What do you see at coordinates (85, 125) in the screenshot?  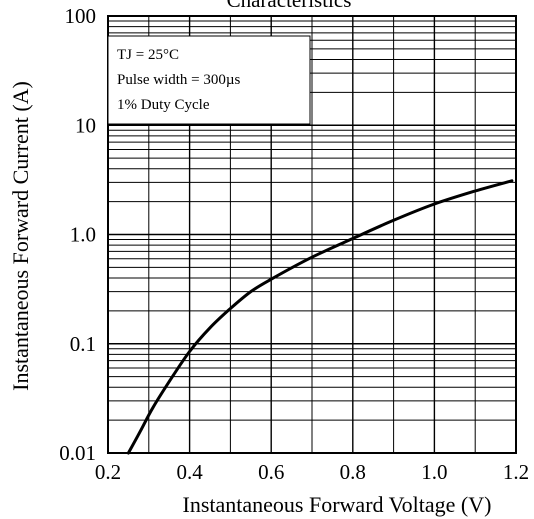 I see `y-tick-label: 10` at bounding box center [85, 125].